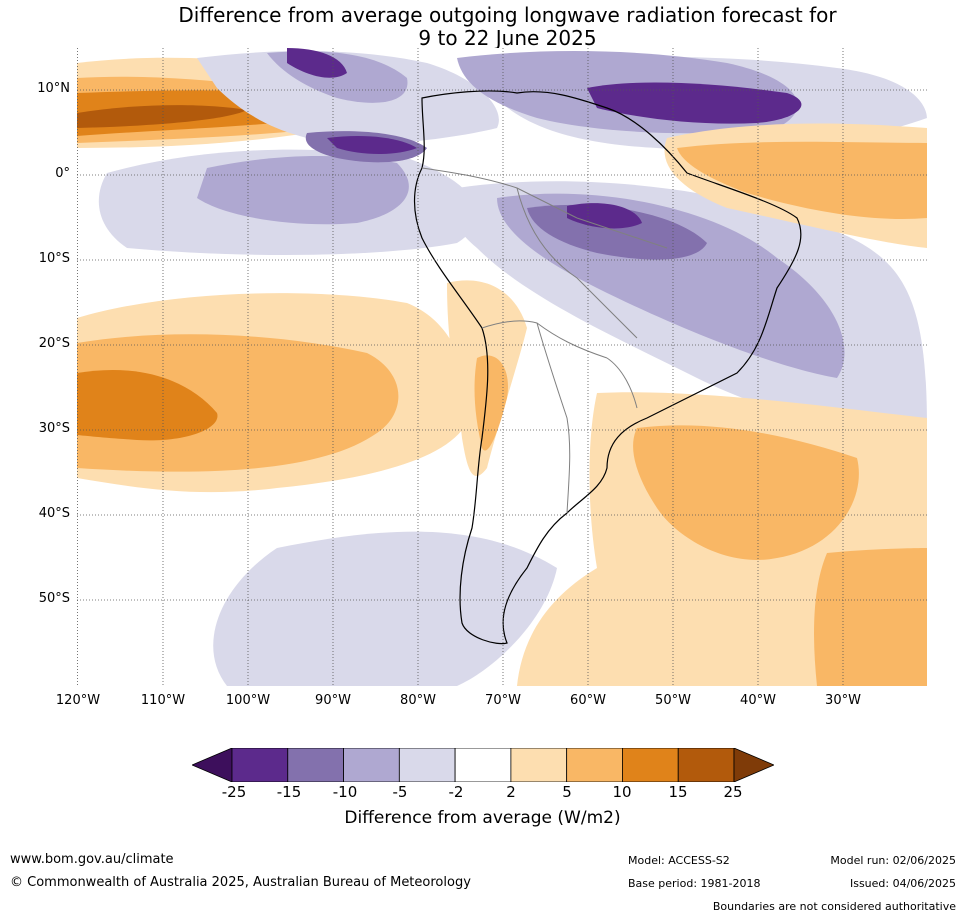 The height and width of the screenshot is (919, 965). I want to click on colorbar-tick: -10, so click(345, 792).